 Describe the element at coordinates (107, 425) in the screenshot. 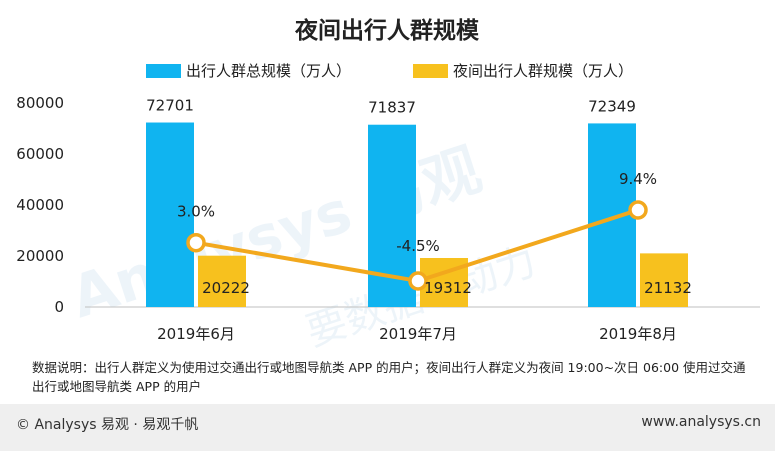

I see `footer-brand: © Analysys 易观 · 易观千帆` at that location.